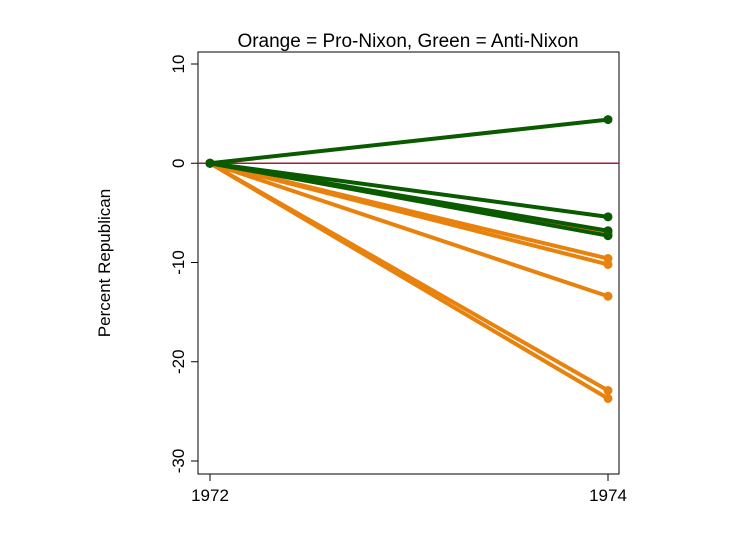 The height and width of the screenshot is (552, 756). Describe the element at coordinates (409, 489) in the screenshot. I see `x-axis: 1972 1974` at that location.